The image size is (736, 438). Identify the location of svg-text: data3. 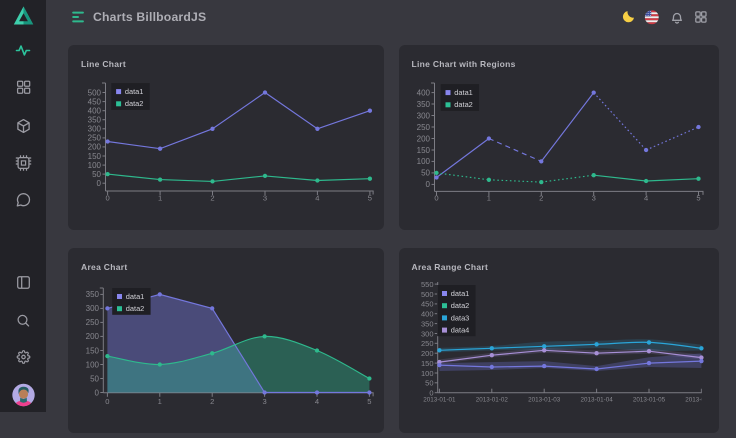
(459, 317).